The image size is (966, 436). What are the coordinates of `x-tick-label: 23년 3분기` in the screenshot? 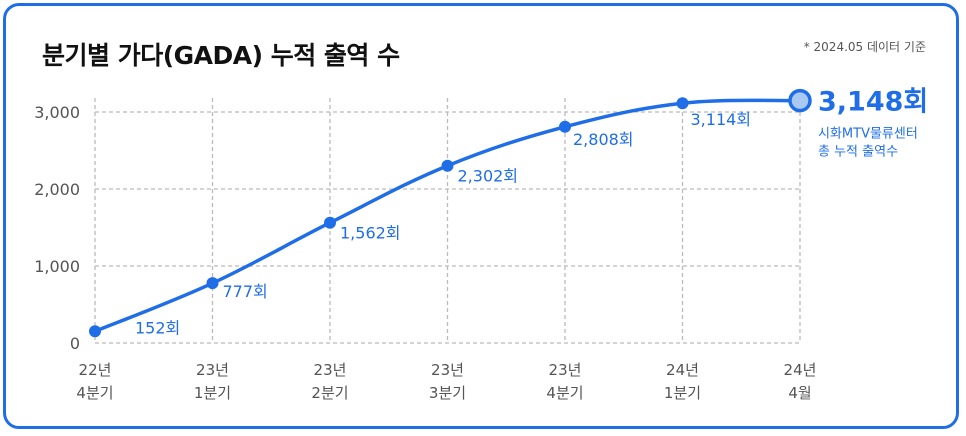 It's located at (447, 381).